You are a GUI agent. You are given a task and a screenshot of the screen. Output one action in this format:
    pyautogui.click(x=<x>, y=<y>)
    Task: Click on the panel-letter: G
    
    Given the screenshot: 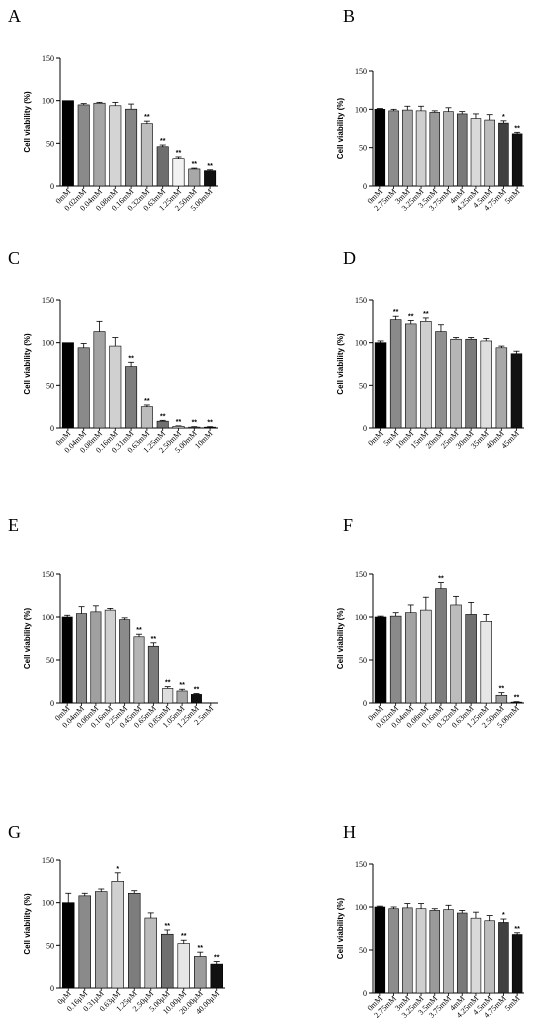 What is the action you would take?
    pyautogui.click(x=14, y=832)
    